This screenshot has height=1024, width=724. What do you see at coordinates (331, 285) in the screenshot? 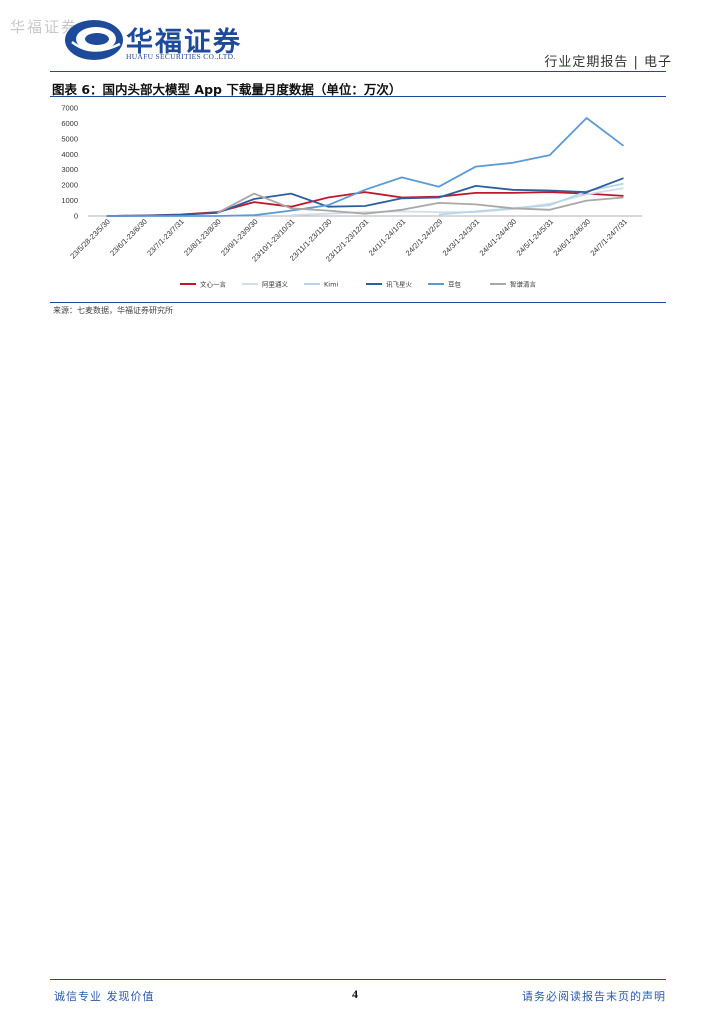
I see `legend-label-2: Kimi` at bounding box center [331, 285].